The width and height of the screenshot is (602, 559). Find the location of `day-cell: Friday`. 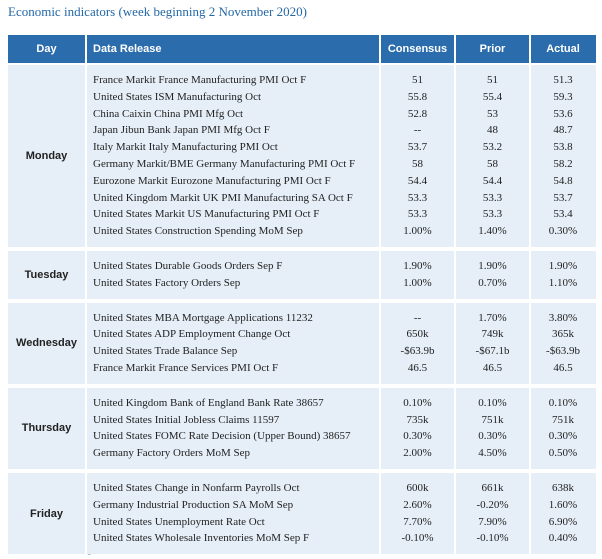

day-cell: Friday is located at coordinates (46, 513).